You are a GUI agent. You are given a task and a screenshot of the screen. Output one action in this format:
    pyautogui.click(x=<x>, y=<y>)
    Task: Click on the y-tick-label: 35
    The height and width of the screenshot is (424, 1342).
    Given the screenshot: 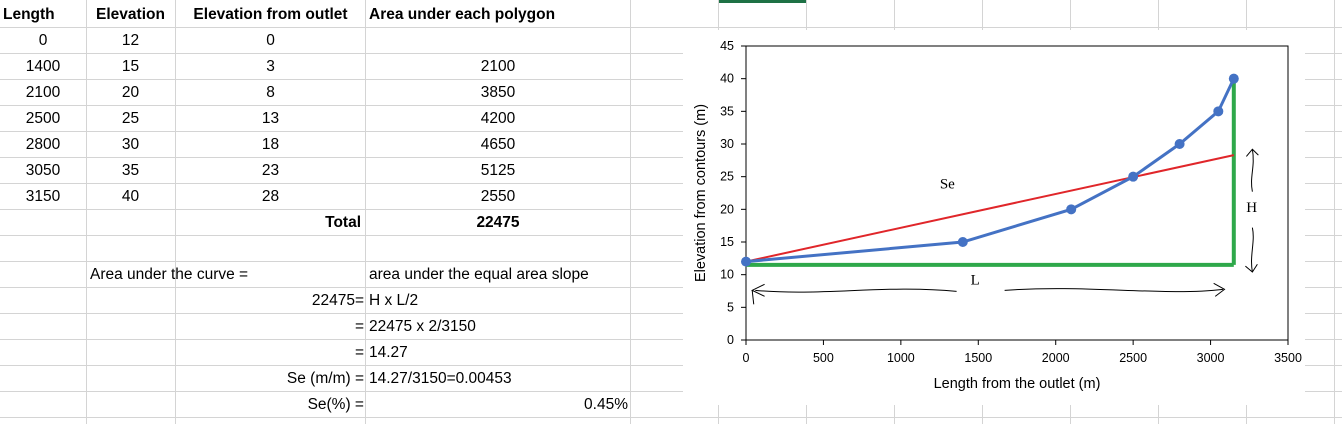 What is the action you would take?
    pyautogui.click(x=727, y=111)
    